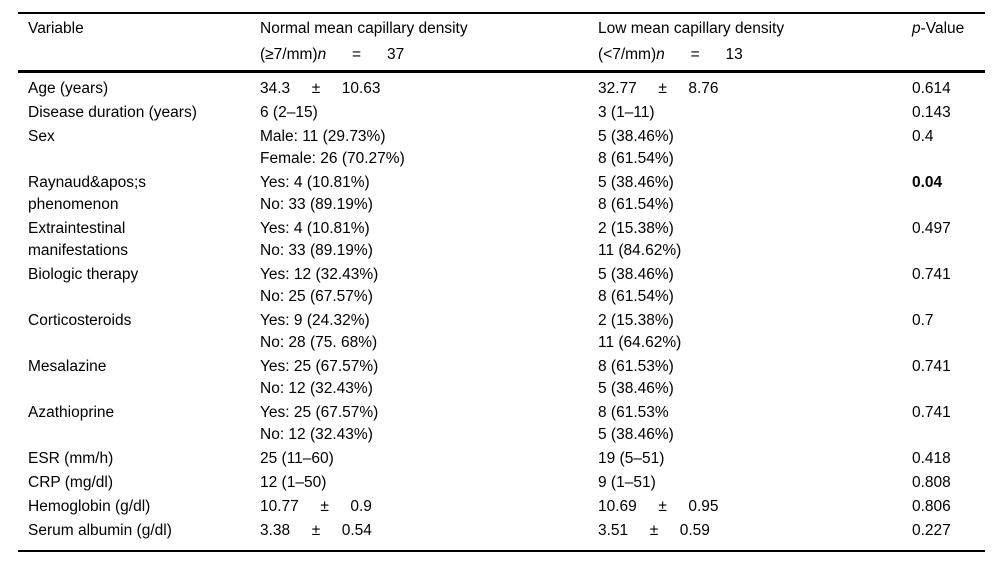 Image resolution: width=1000 pixels, height=567 pixels. I want to click on variable-label: Mesalazine, so click(67, 366).